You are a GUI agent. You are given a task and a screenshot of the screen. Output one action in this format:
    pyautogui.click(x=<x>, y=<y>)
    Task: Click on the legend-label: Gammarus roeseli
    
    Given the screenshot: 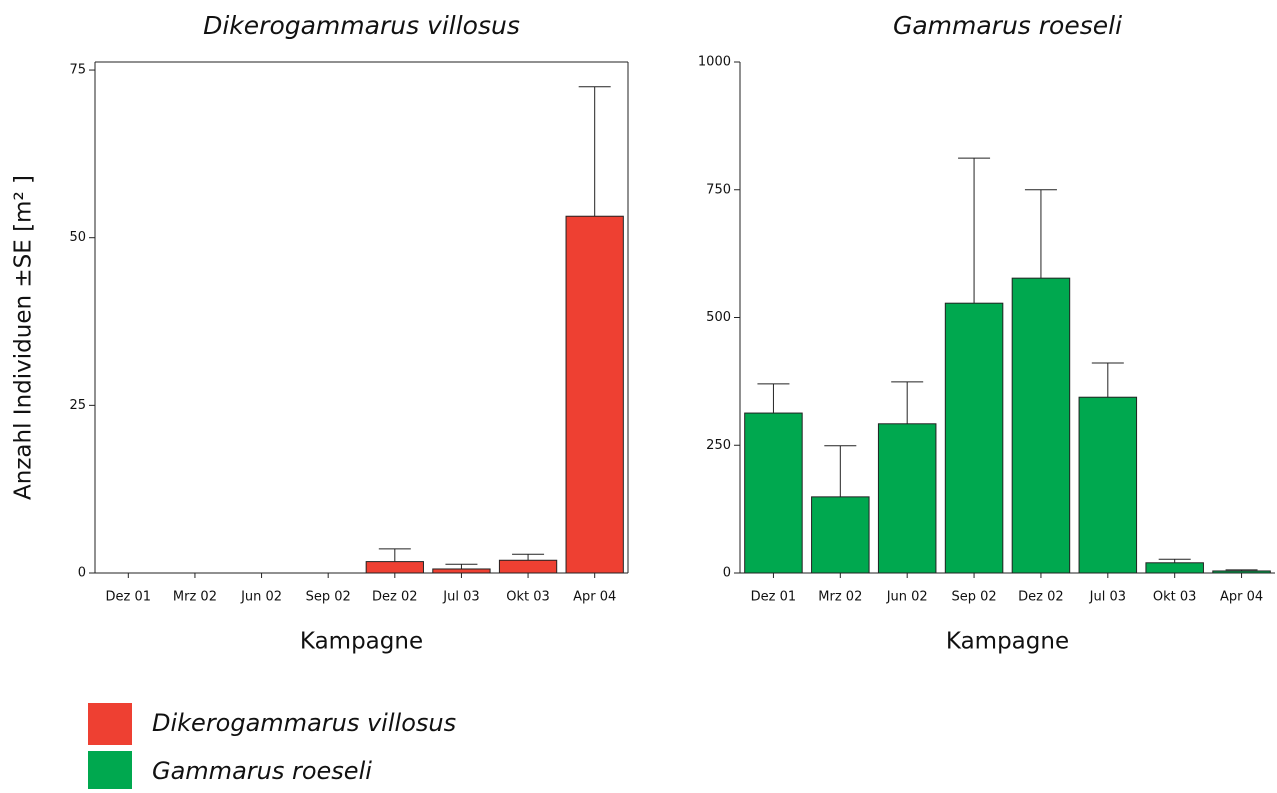 What is the action you would take?
    pyautogui.click(x=262, y=771)
    